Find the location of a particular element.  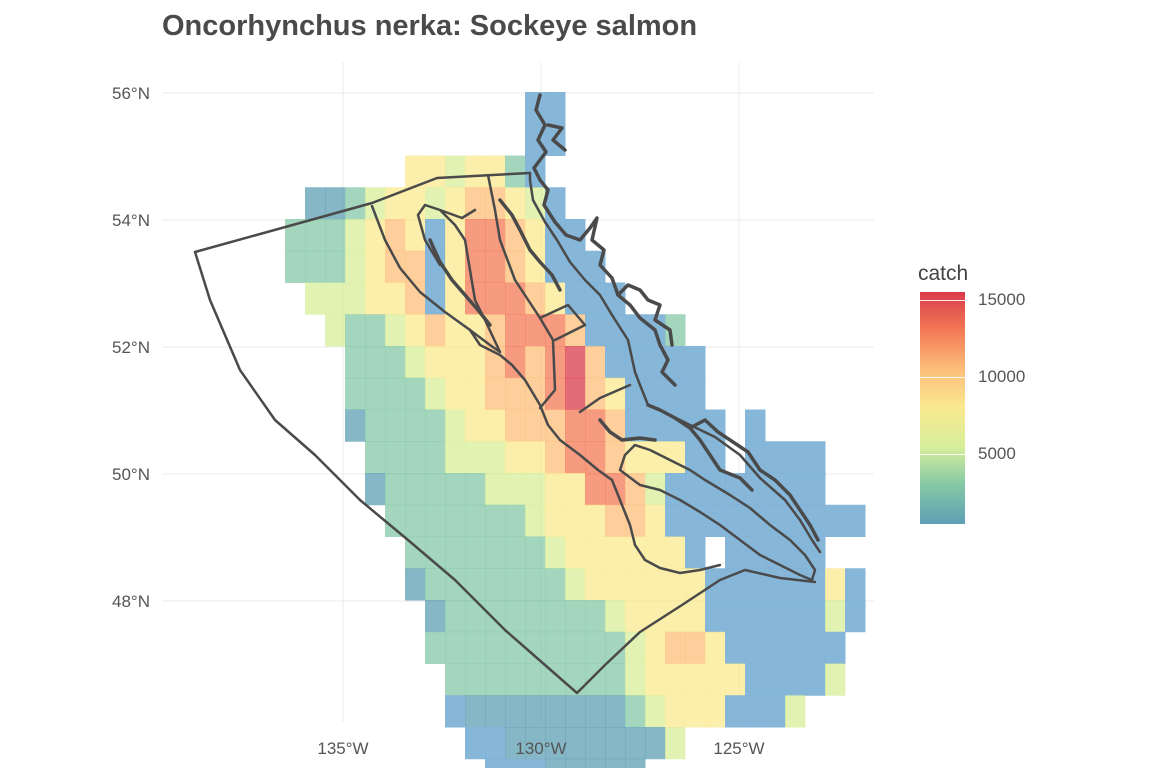

legend-colorbar is located at coordinates (942, 408).